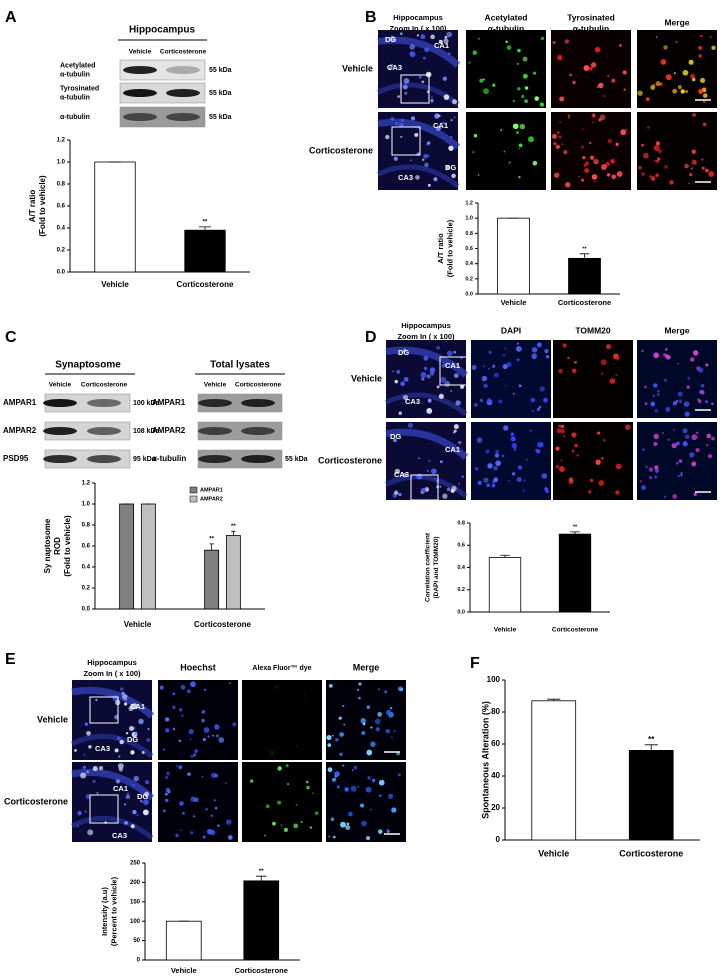 This screenshot has height=979, width=724. I want to click on micrograph, so click(198, 802).